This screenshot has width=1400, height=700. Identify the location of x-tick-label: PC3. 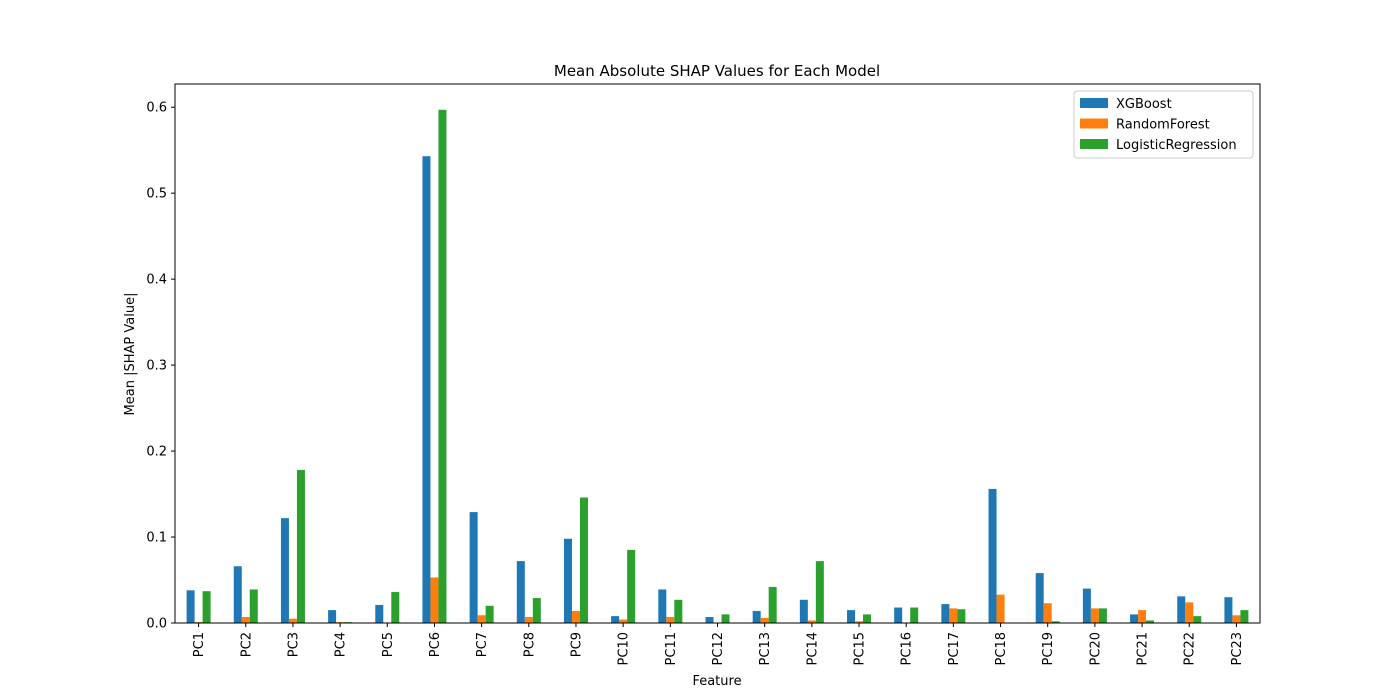
(293, 644).